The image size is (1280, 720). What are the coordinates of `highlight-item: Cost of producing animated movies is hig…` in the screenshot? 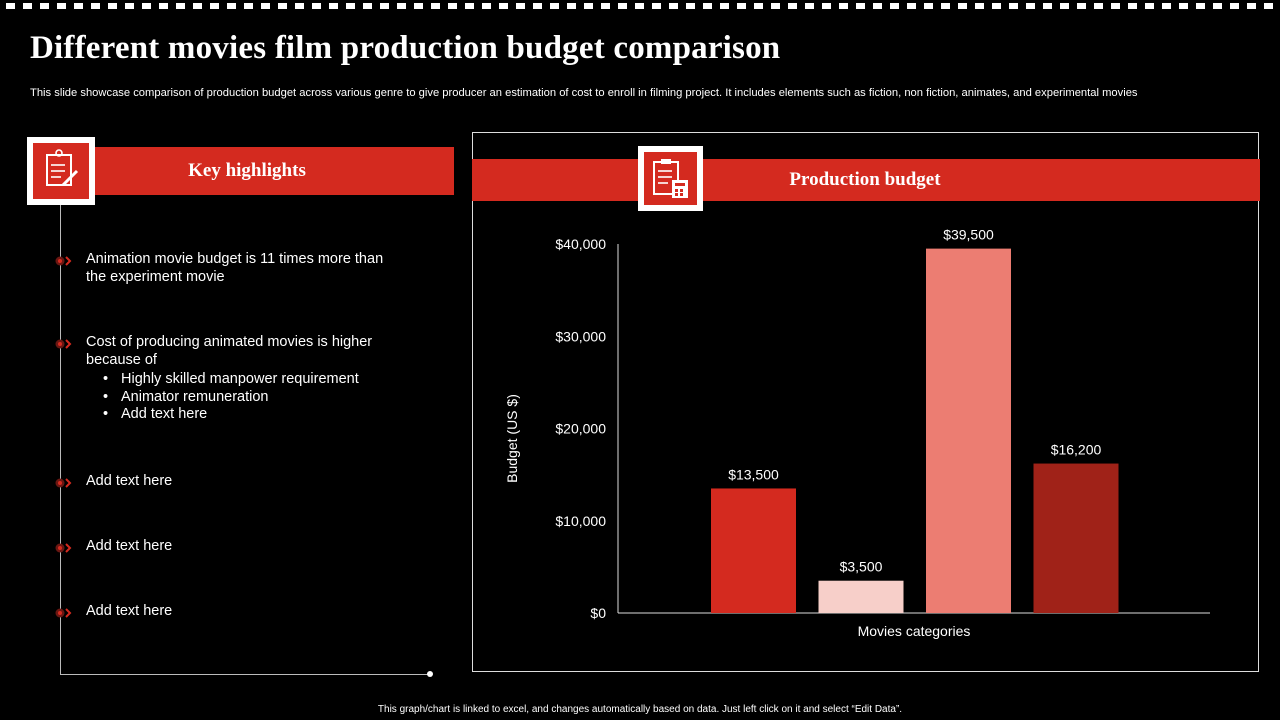 It's located at (241, 378).